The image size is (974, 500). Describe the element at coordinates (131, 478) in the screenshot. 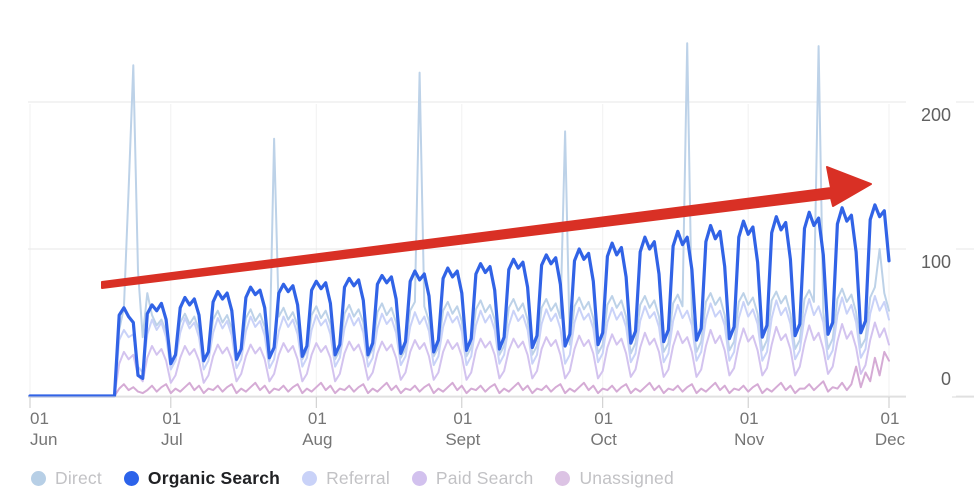

I see `legend-dot-organic-search` at that location.